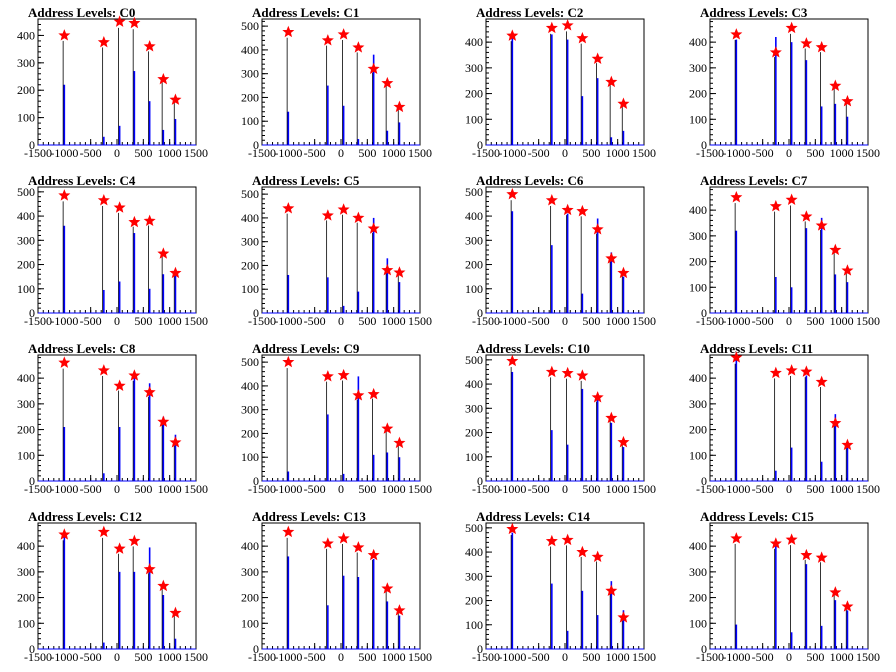 The image size is (896, 672). I want to click on chart-title: Address Levels: C0, so click(81, 12).